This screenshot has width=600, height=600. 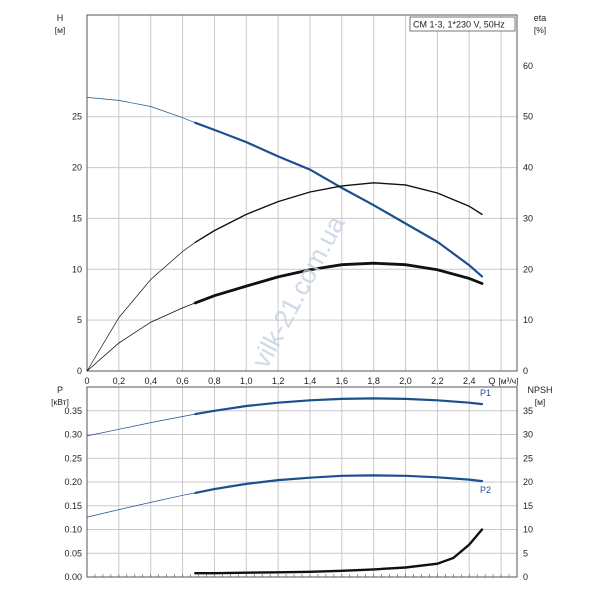 I want to click on curve-legend-box, so click(x=462, y=24).